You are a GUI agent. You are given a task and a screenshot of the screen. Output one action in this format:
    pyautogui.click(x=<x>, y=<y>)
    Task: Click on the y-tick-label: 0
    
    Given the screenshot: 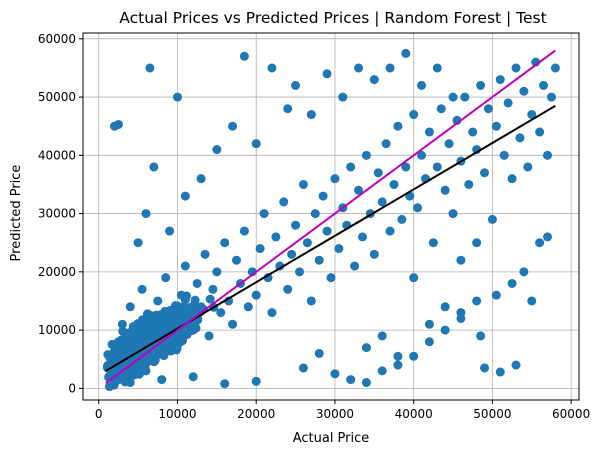 What is the action you would take?
    pyautogui.click(x=72, y=388)
    